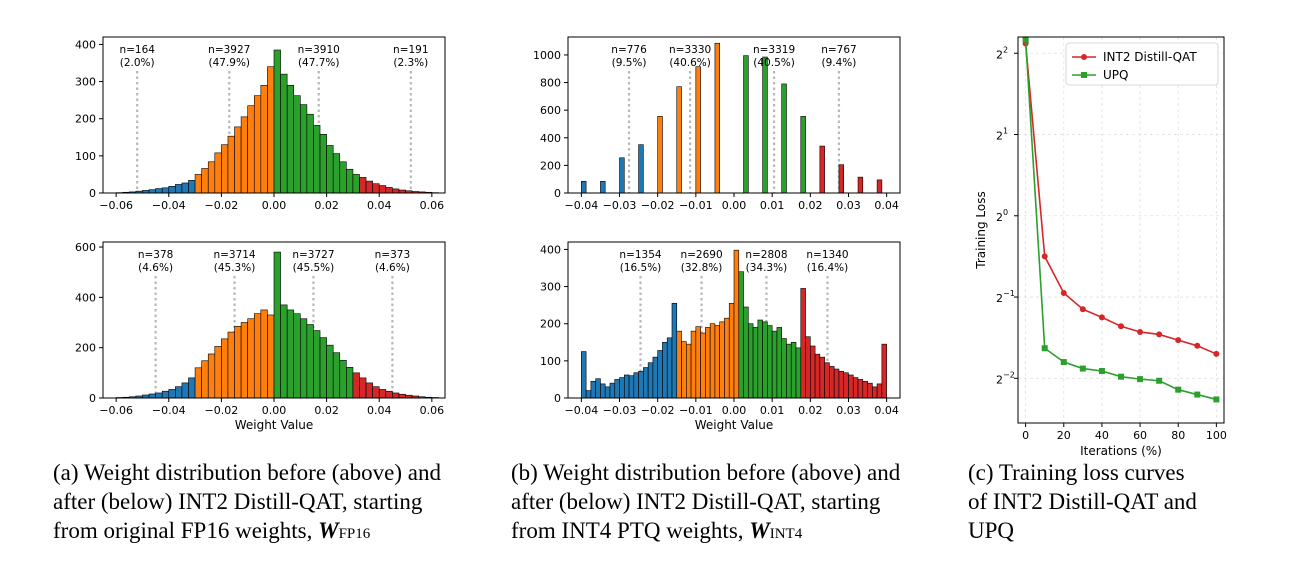  I want to click on caption-a-symbol: W, so click(328, 530).